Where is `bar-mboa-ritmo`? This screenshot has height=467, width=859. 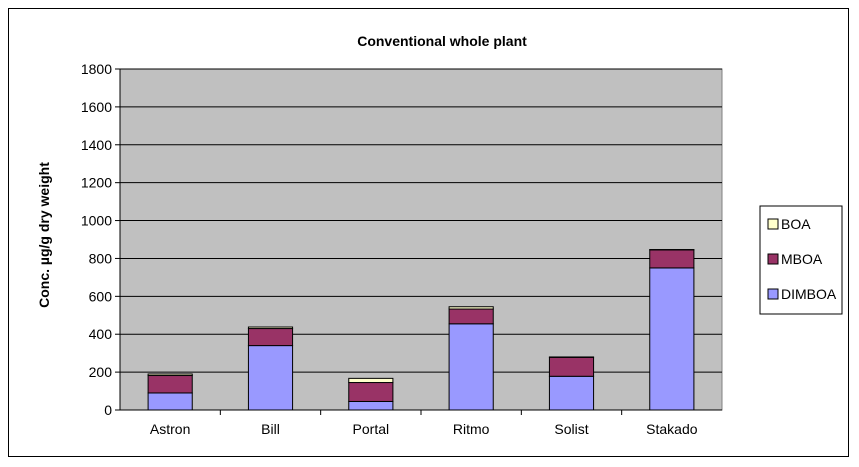 bar-mboa-ritmo is located at coordinates (471, 316).